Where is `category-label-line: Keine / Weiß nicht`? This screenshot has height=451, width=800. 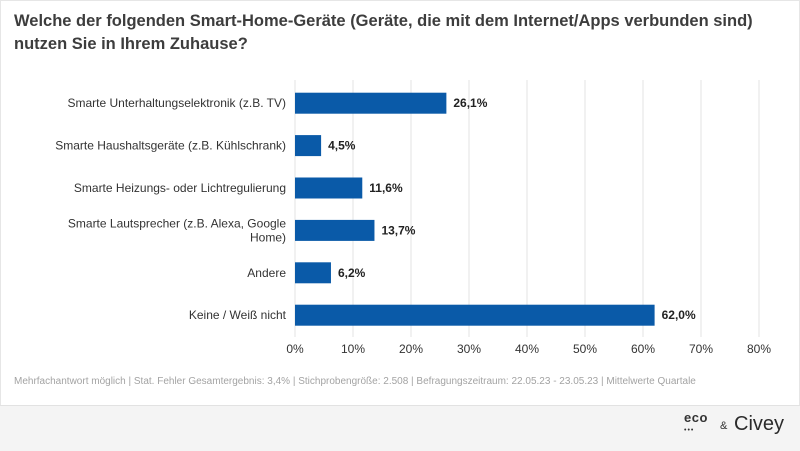 category-label-line: Keine / Weiß nicht is located at coordinates (238, 315).